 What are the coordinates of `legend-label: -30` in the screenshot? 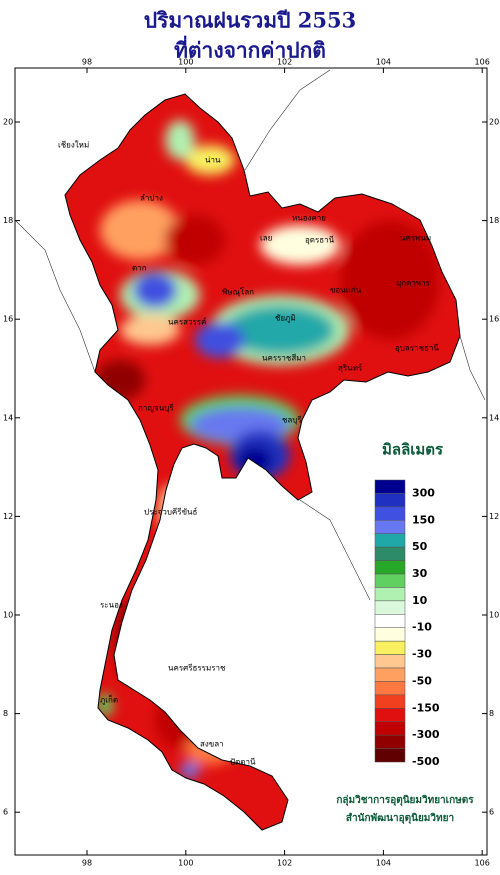 It's located at (422, 654).